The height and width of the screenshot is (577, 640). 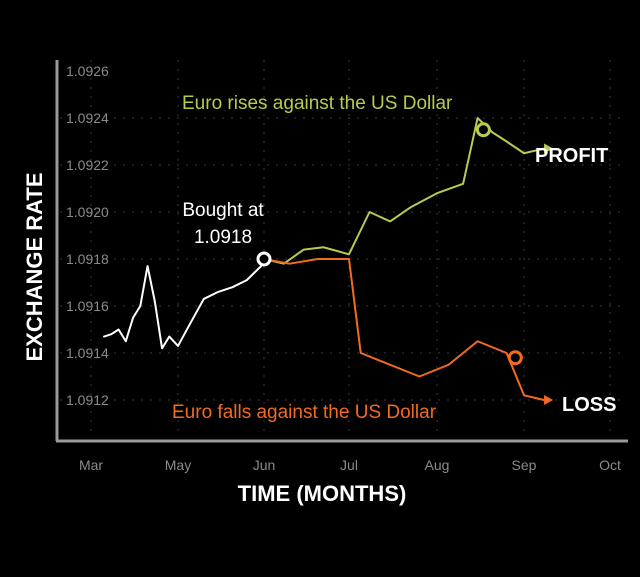 What do you see at coordinates (87, 71) in the screenshot?
I see `y-tick-label: 1.0926` at bounding box center [87, 71].